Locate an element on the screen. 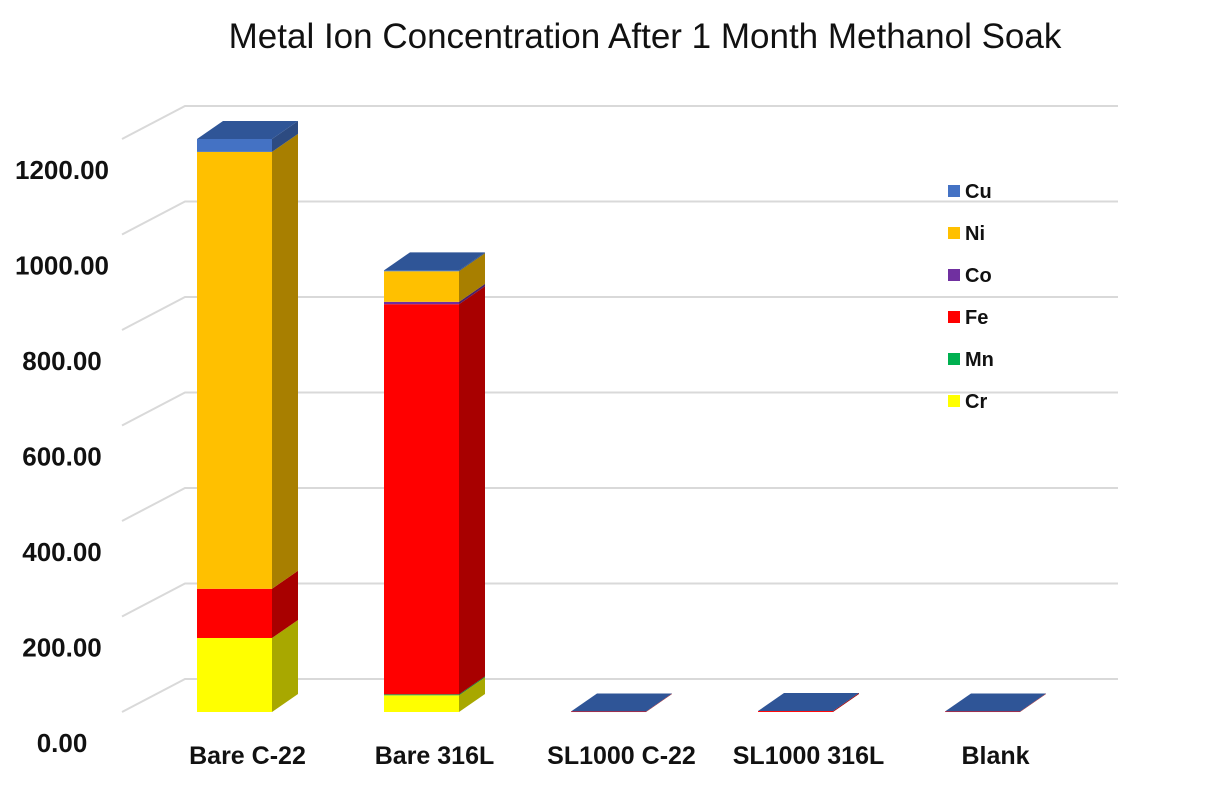 The height and width of the screenshot is (786, 1207). y-tick-label: 200.00 is located at coordinates (62, 648).